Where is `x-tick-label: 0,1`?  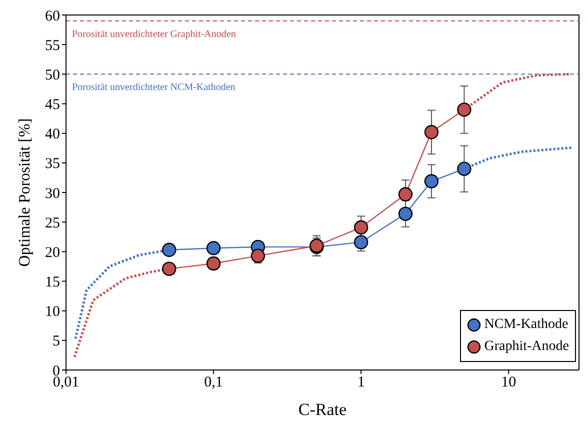
x-tick-label: 0,1 is located at coordinates (213, 382).